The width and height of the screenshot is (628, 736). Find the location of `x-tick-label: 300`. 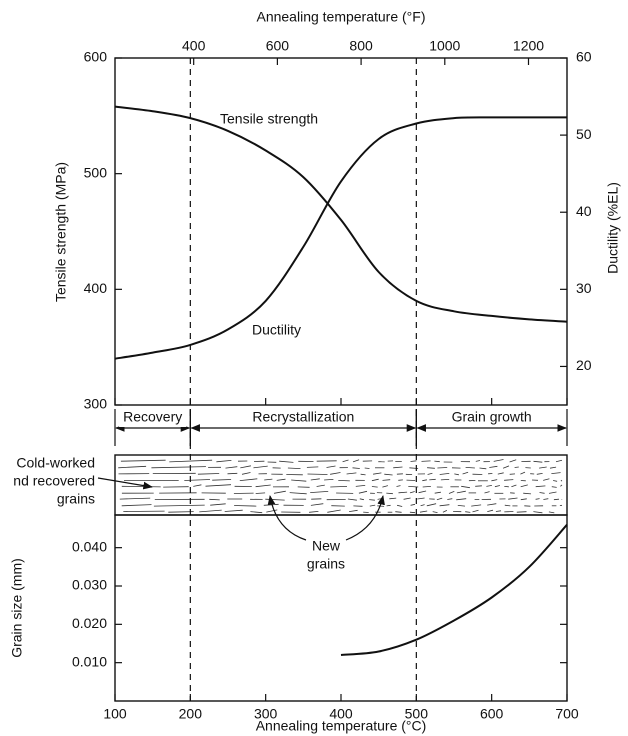

x-tick-label: 300 is located at coordinates (266, 714).